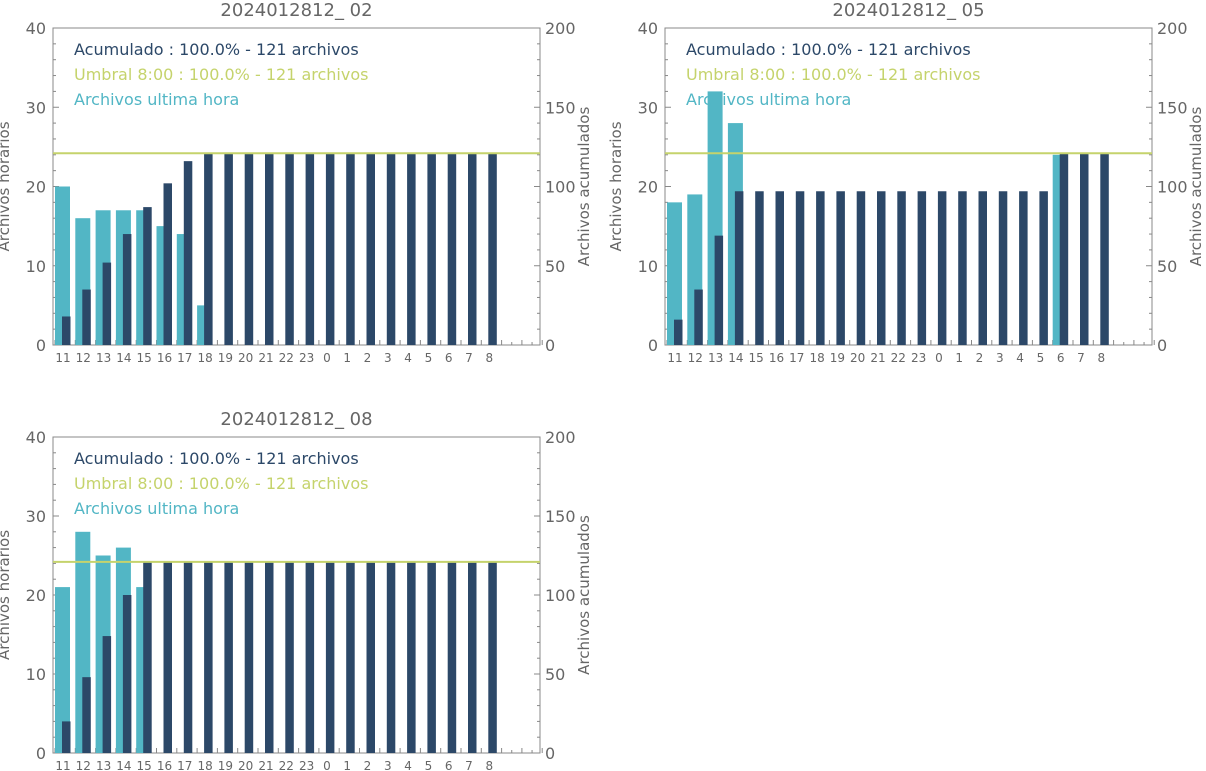  Describe the element at coordinates (429, 358) in the screenshot. I see `x-tick-label: 5` at that location.